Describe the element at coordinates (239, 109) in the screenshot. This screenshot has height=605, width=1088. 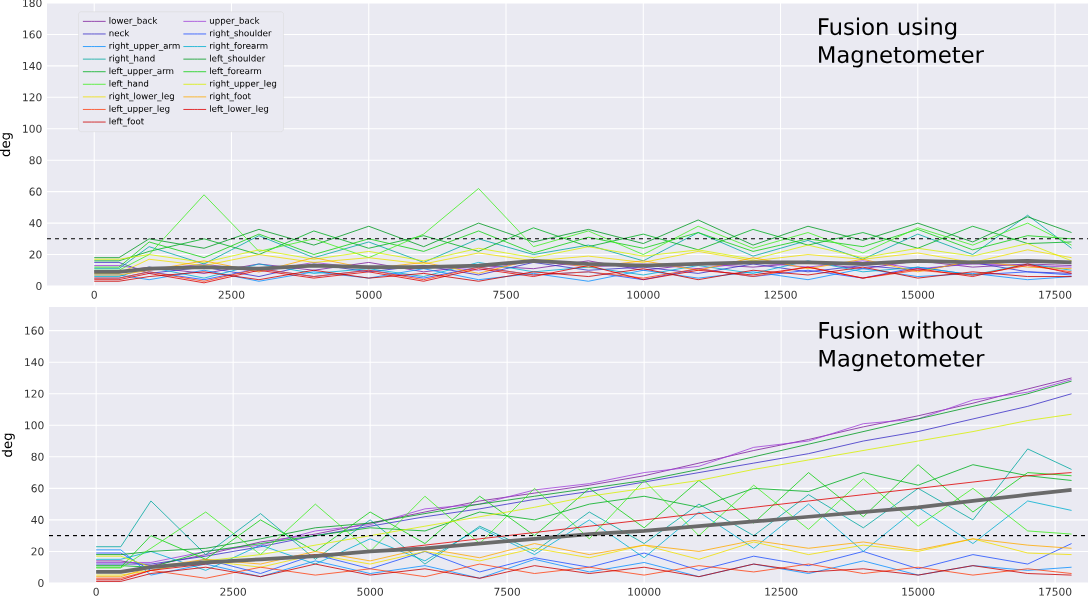
I see `legend-label: left_lower_leg` at that location.